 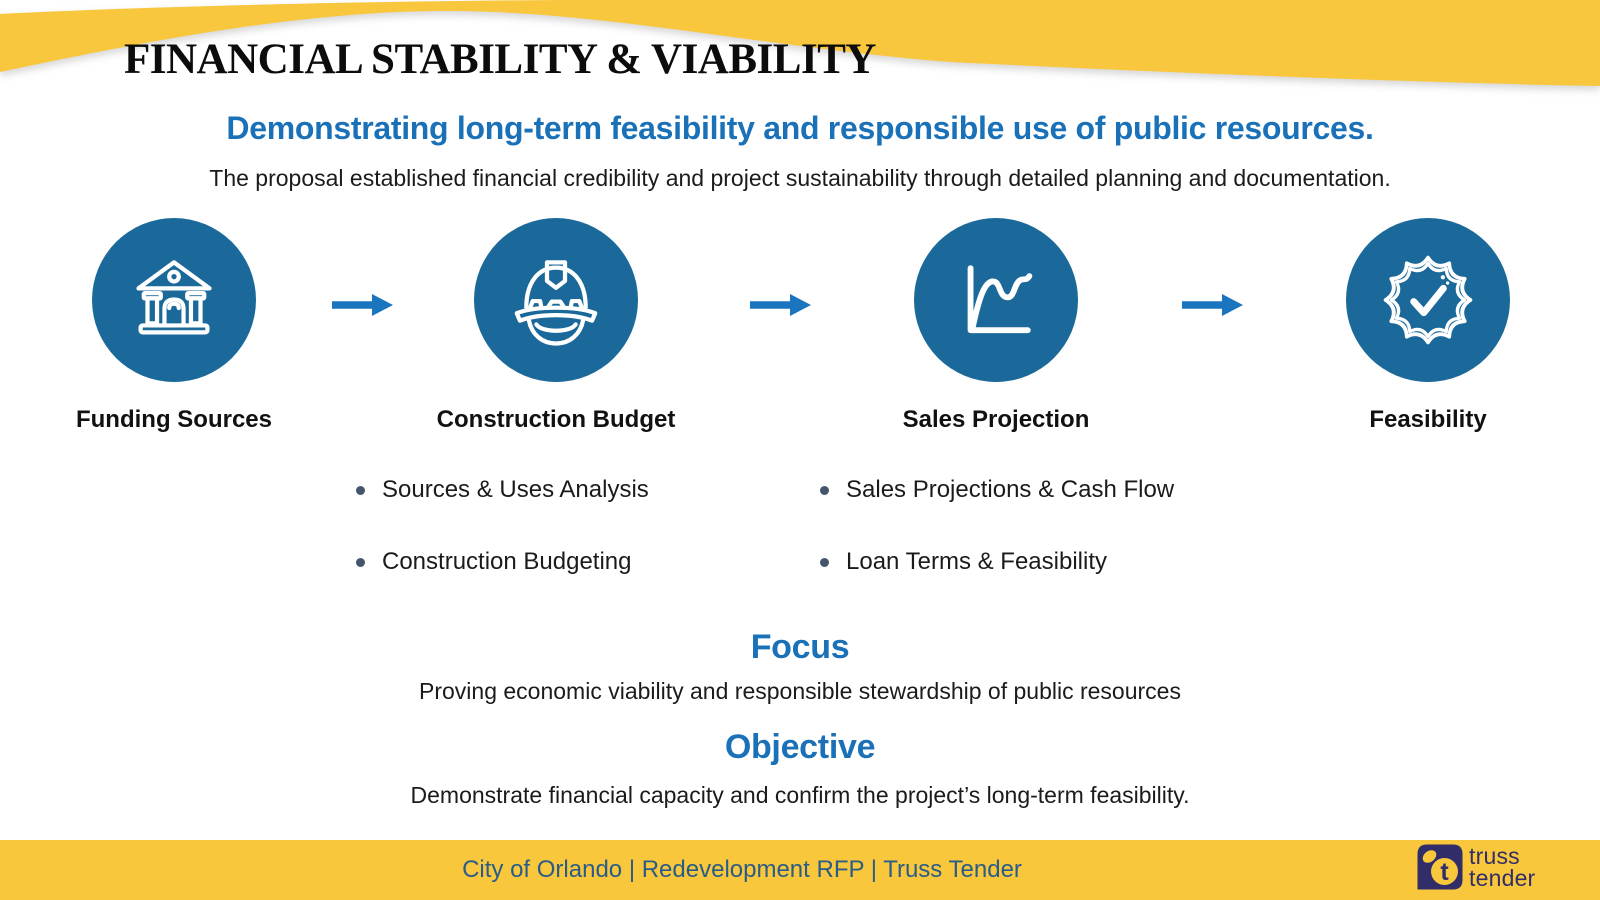 I want to click on bullet-text: Sources & Uses Analysis, so click(x=515, y=489).